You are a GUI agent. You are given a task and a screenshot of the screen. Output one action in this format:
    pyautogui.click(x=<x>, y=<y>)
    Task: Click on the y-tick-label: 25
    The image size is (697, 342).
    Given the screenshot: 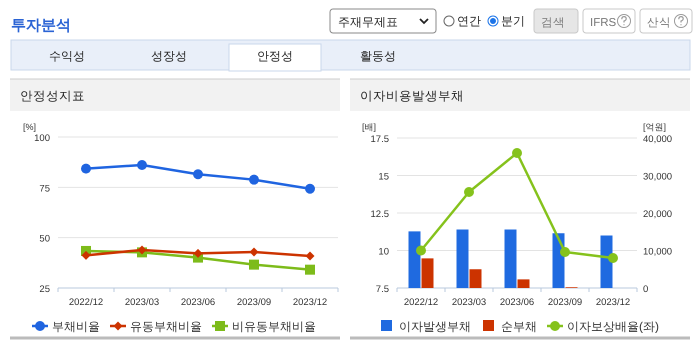 What is the action you would take?
    pyautogui.click(x=44, y=289)
    